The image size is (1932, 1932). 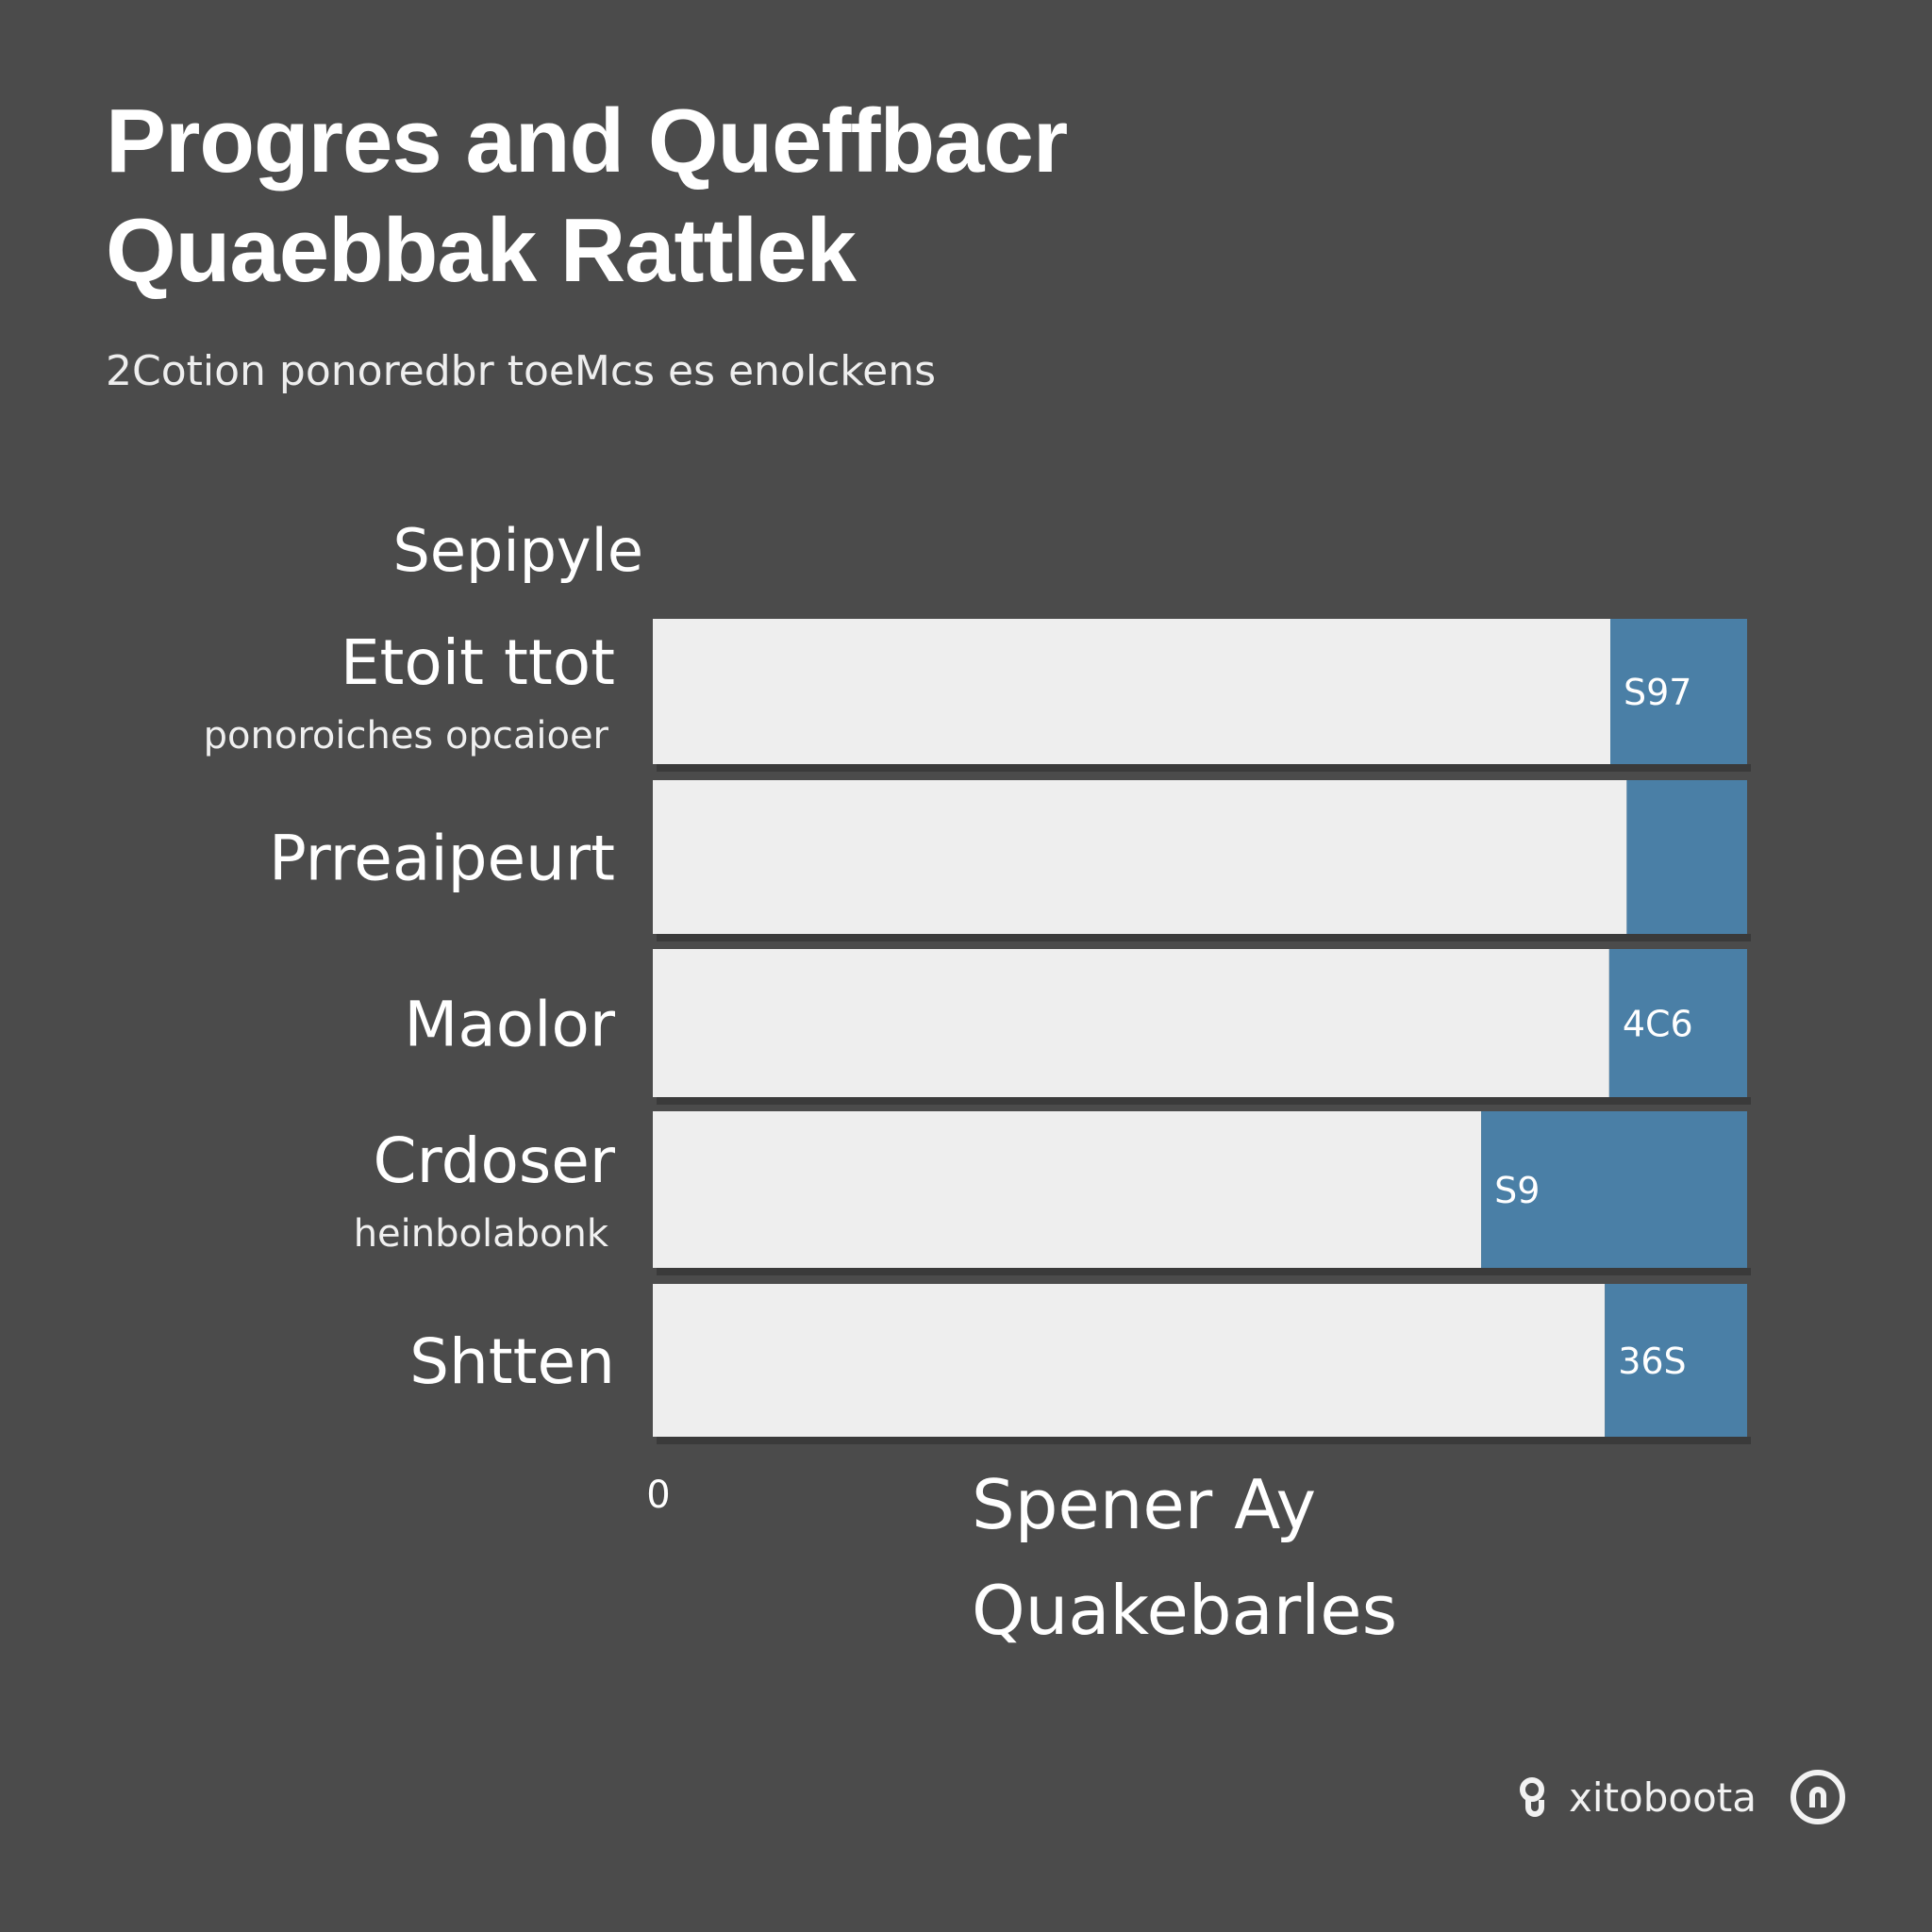 I want to click on bar-value-label: S97, so click(x=1657, y=692).